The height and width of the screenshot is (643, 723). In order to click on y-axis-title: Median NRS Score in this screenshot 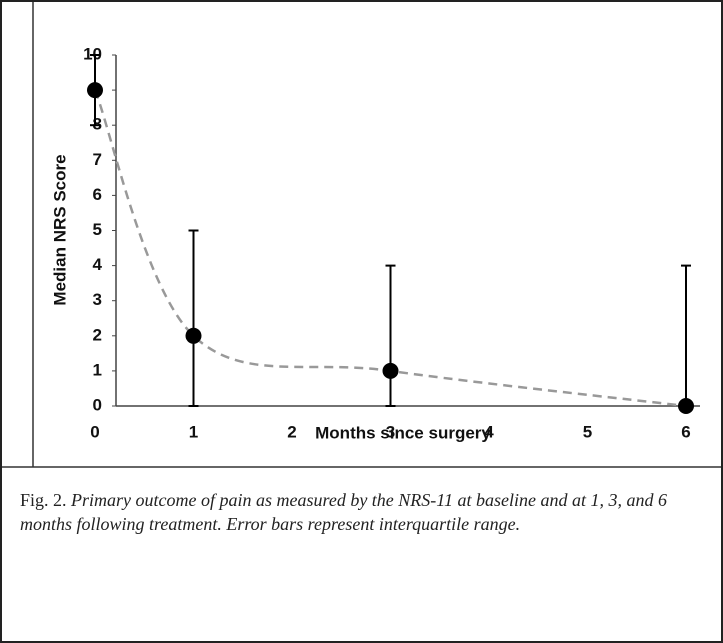, I will do `click(59, 229)`.